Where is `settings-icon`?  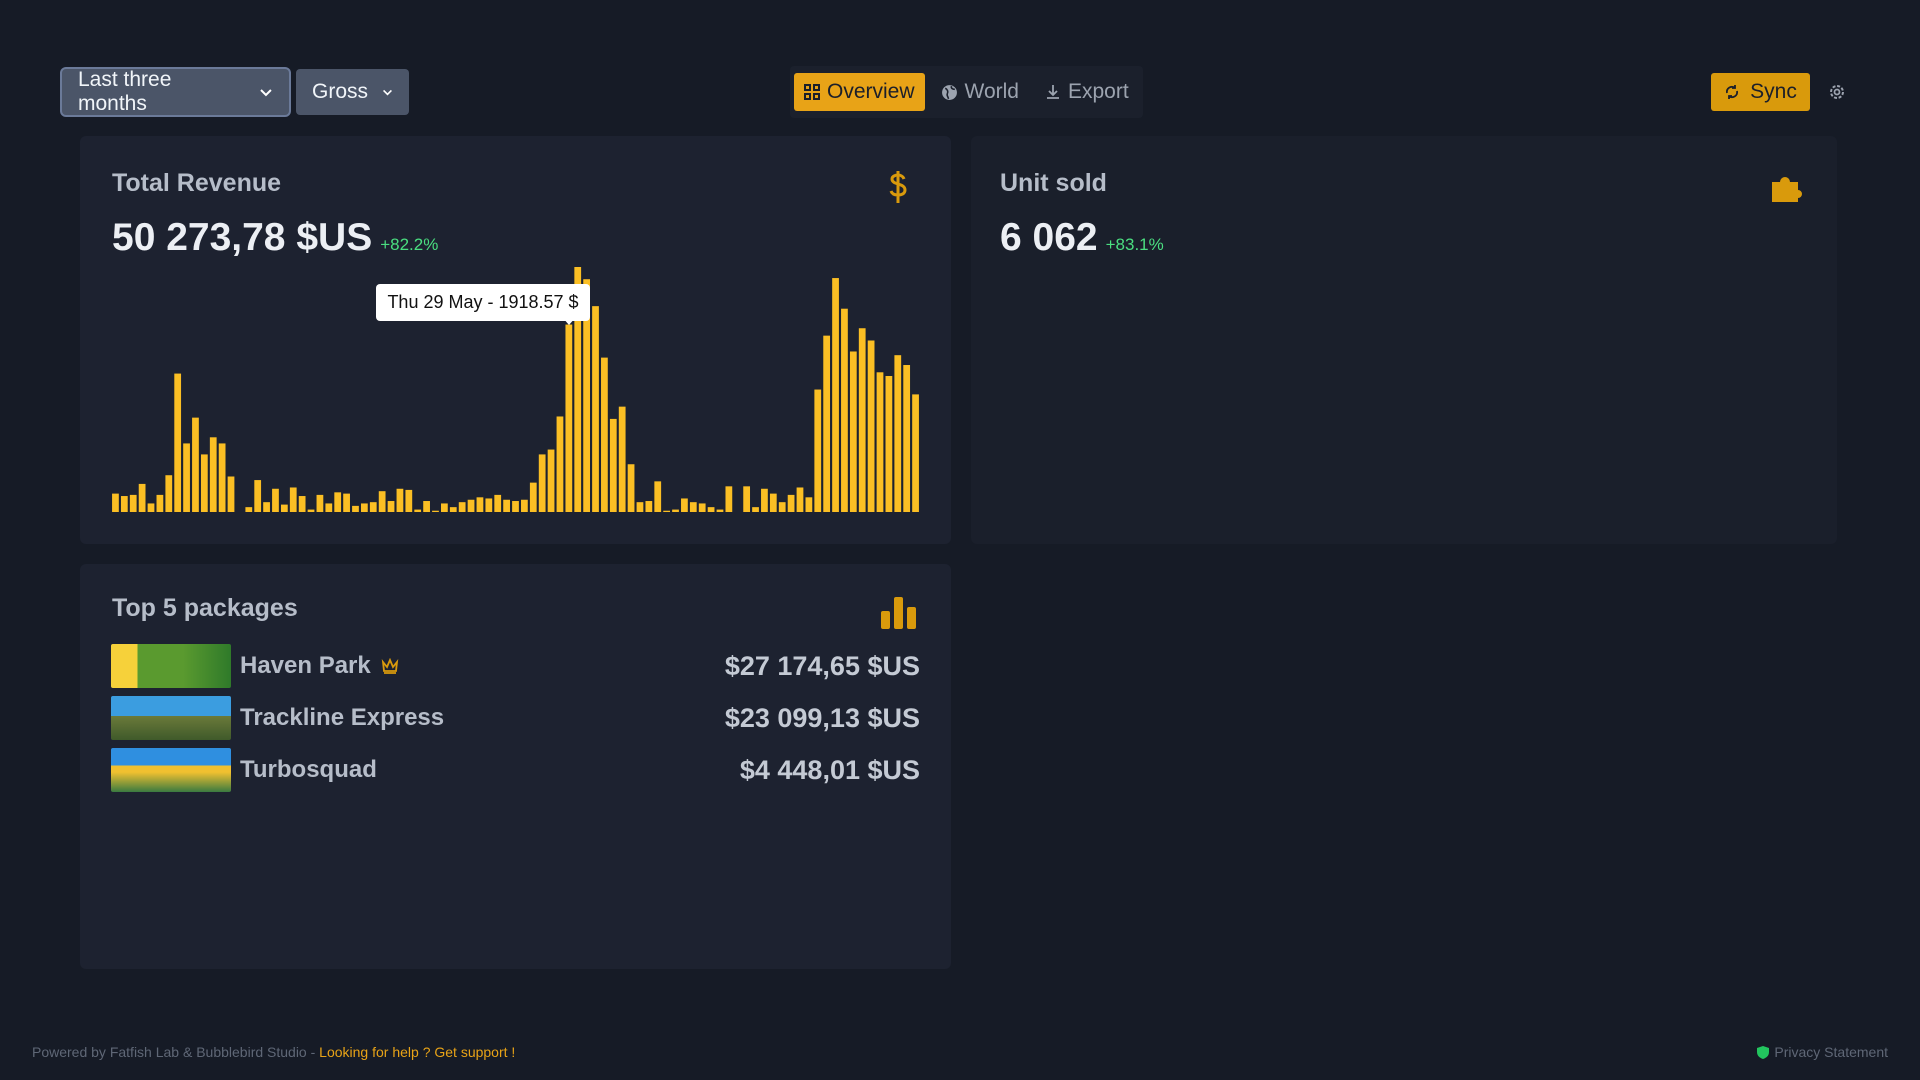 settings-icon is located at coordinates (1837, 92).